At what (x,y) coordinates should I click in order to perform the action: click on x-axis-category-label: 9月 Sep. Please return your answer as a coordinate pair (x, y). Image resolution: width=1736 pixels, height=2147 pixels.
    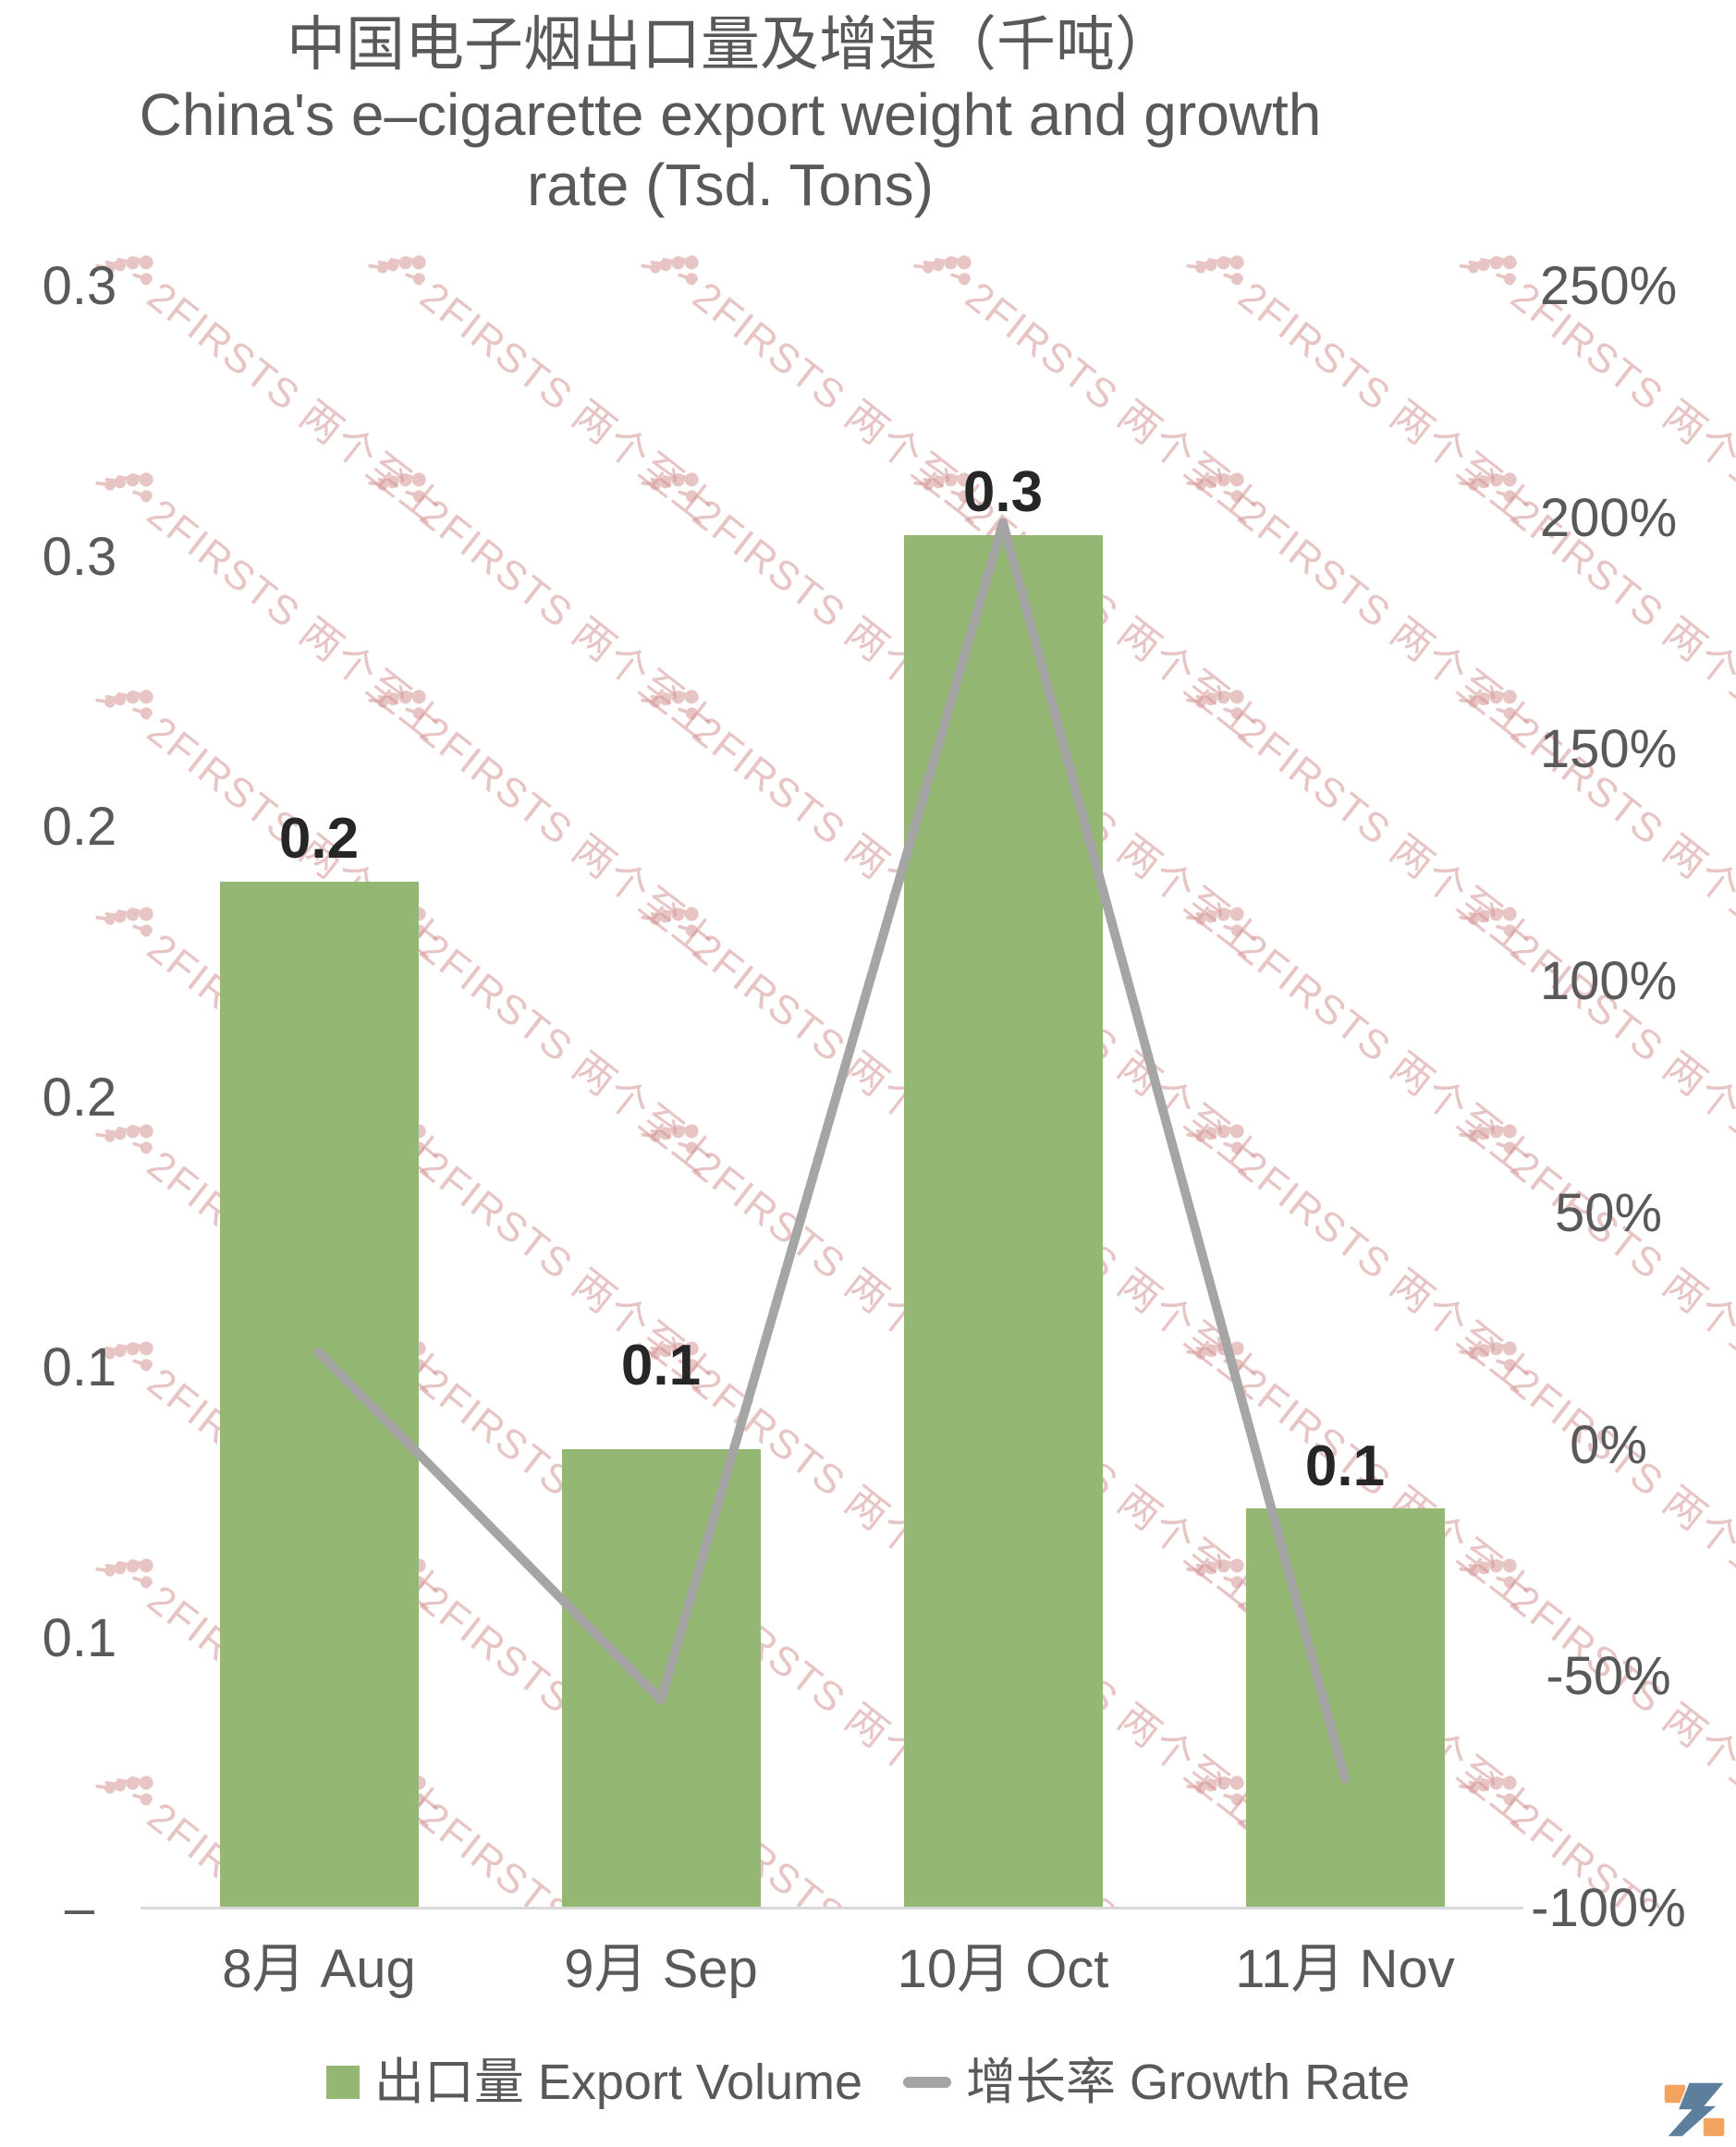
    Looking at the image, I should click on (661, 1969).